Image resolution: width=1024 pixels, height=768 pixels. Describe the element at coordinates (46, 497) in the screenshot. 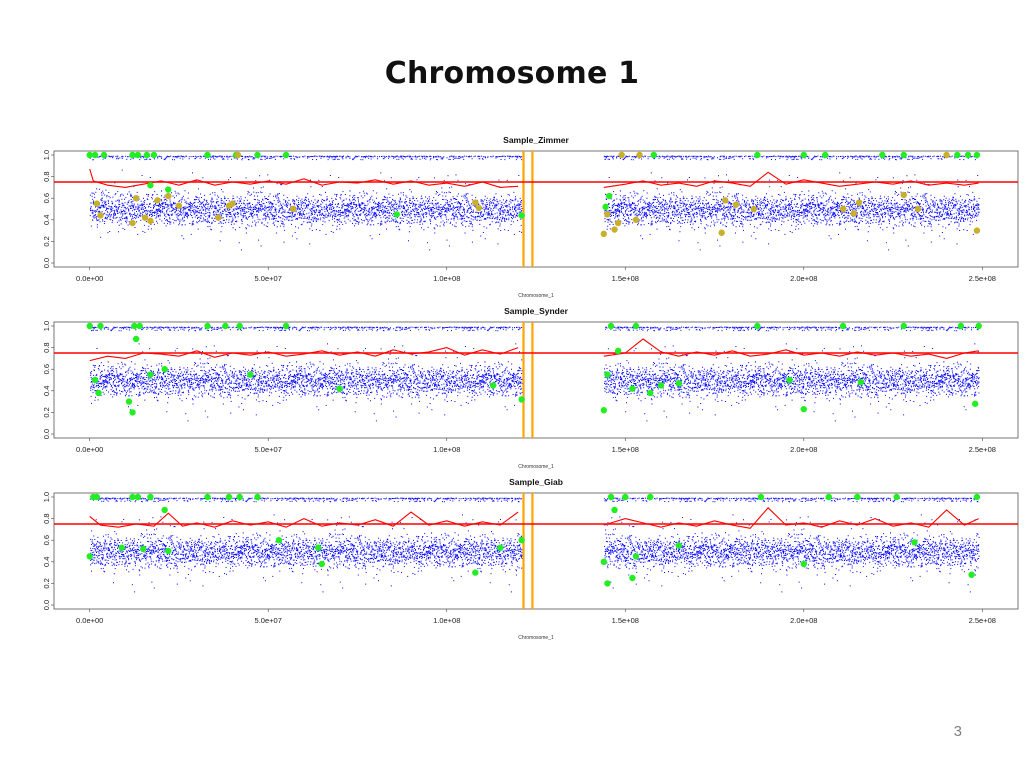

I see `y-tick-label: 1.0` at that location.